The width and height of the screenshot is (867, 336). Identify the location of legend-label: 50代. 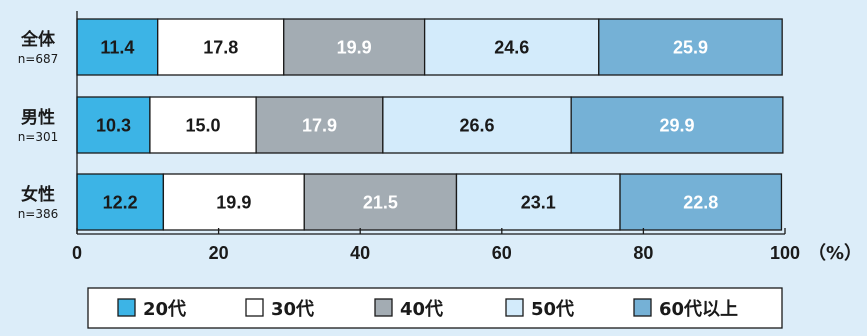
(552, 309).